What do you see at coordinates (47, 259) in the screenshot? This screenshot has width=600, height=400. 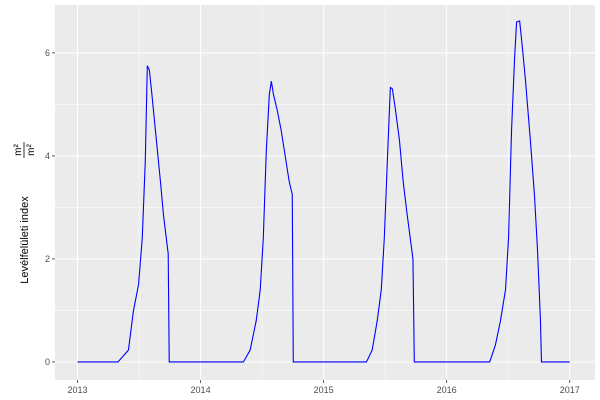 I see `y-tick-label: 2` at bounding box center [47, 259].